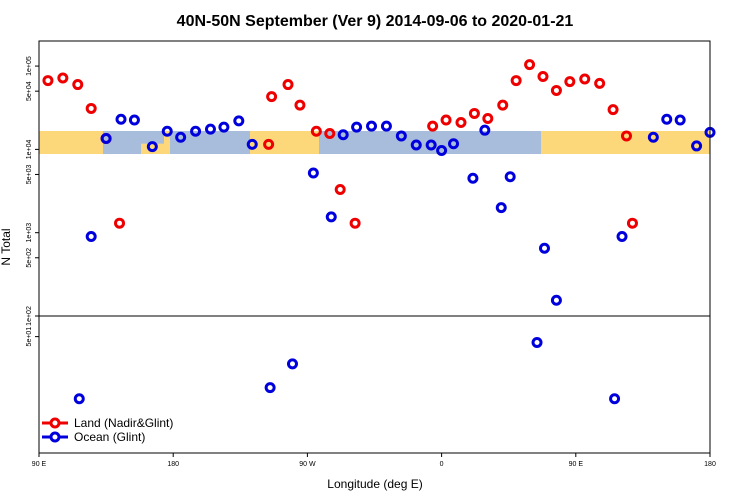 Image resolution: width=750 pixels, height=500 pixels. I want to click on y-upper-tick-label-1: 5e+04, so click(29, 91).